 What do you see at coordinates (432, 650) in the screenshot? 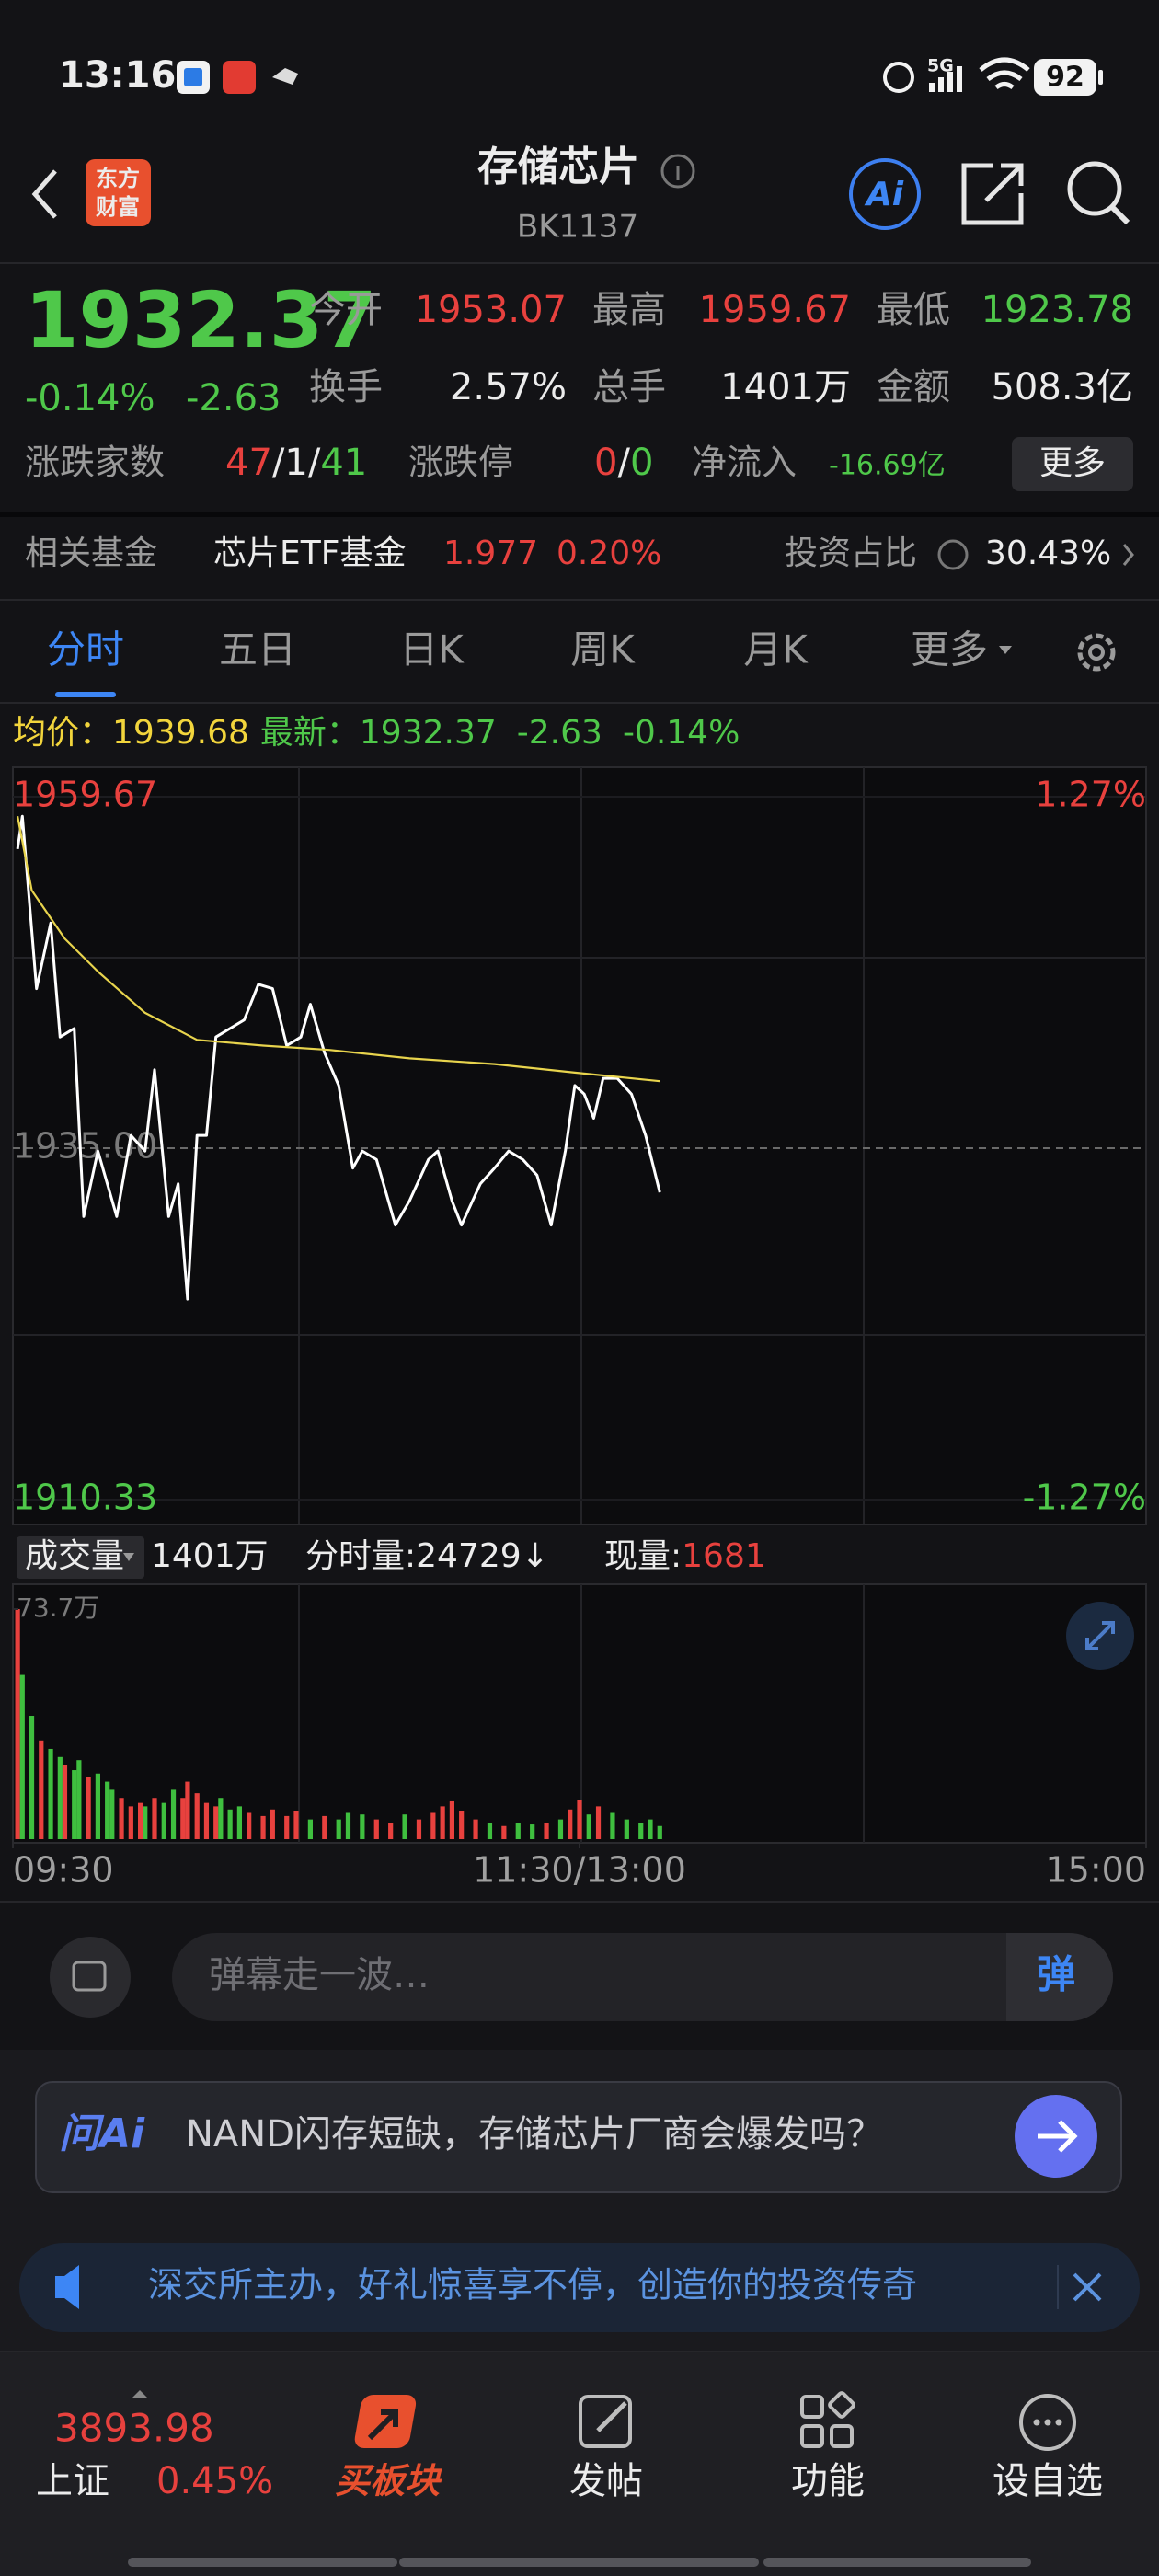
I see `tab: 日K` at bounding box center [432, 650].